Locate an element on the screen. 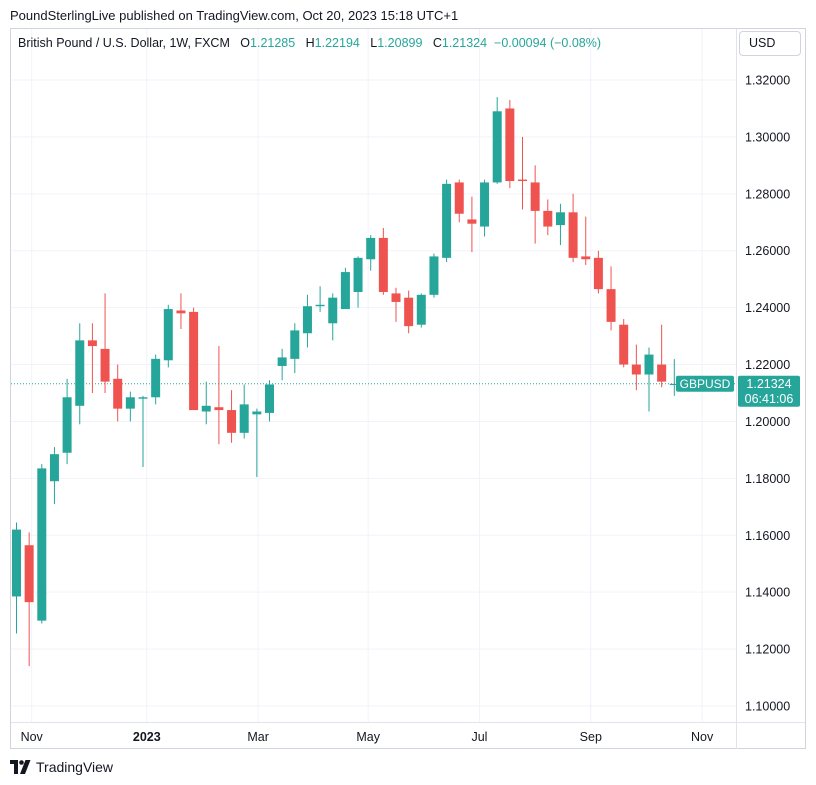 The width and height of the screenshot is (816, 785). x-tick-label: Mar is located at coordinates (258, 737).